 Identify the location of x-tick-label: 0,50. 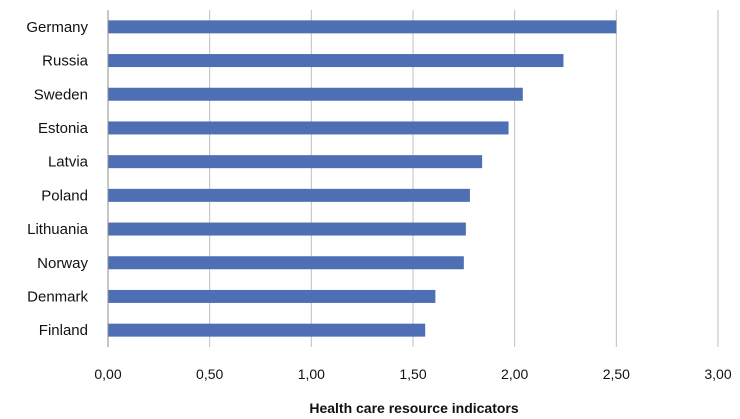
(209, 374).